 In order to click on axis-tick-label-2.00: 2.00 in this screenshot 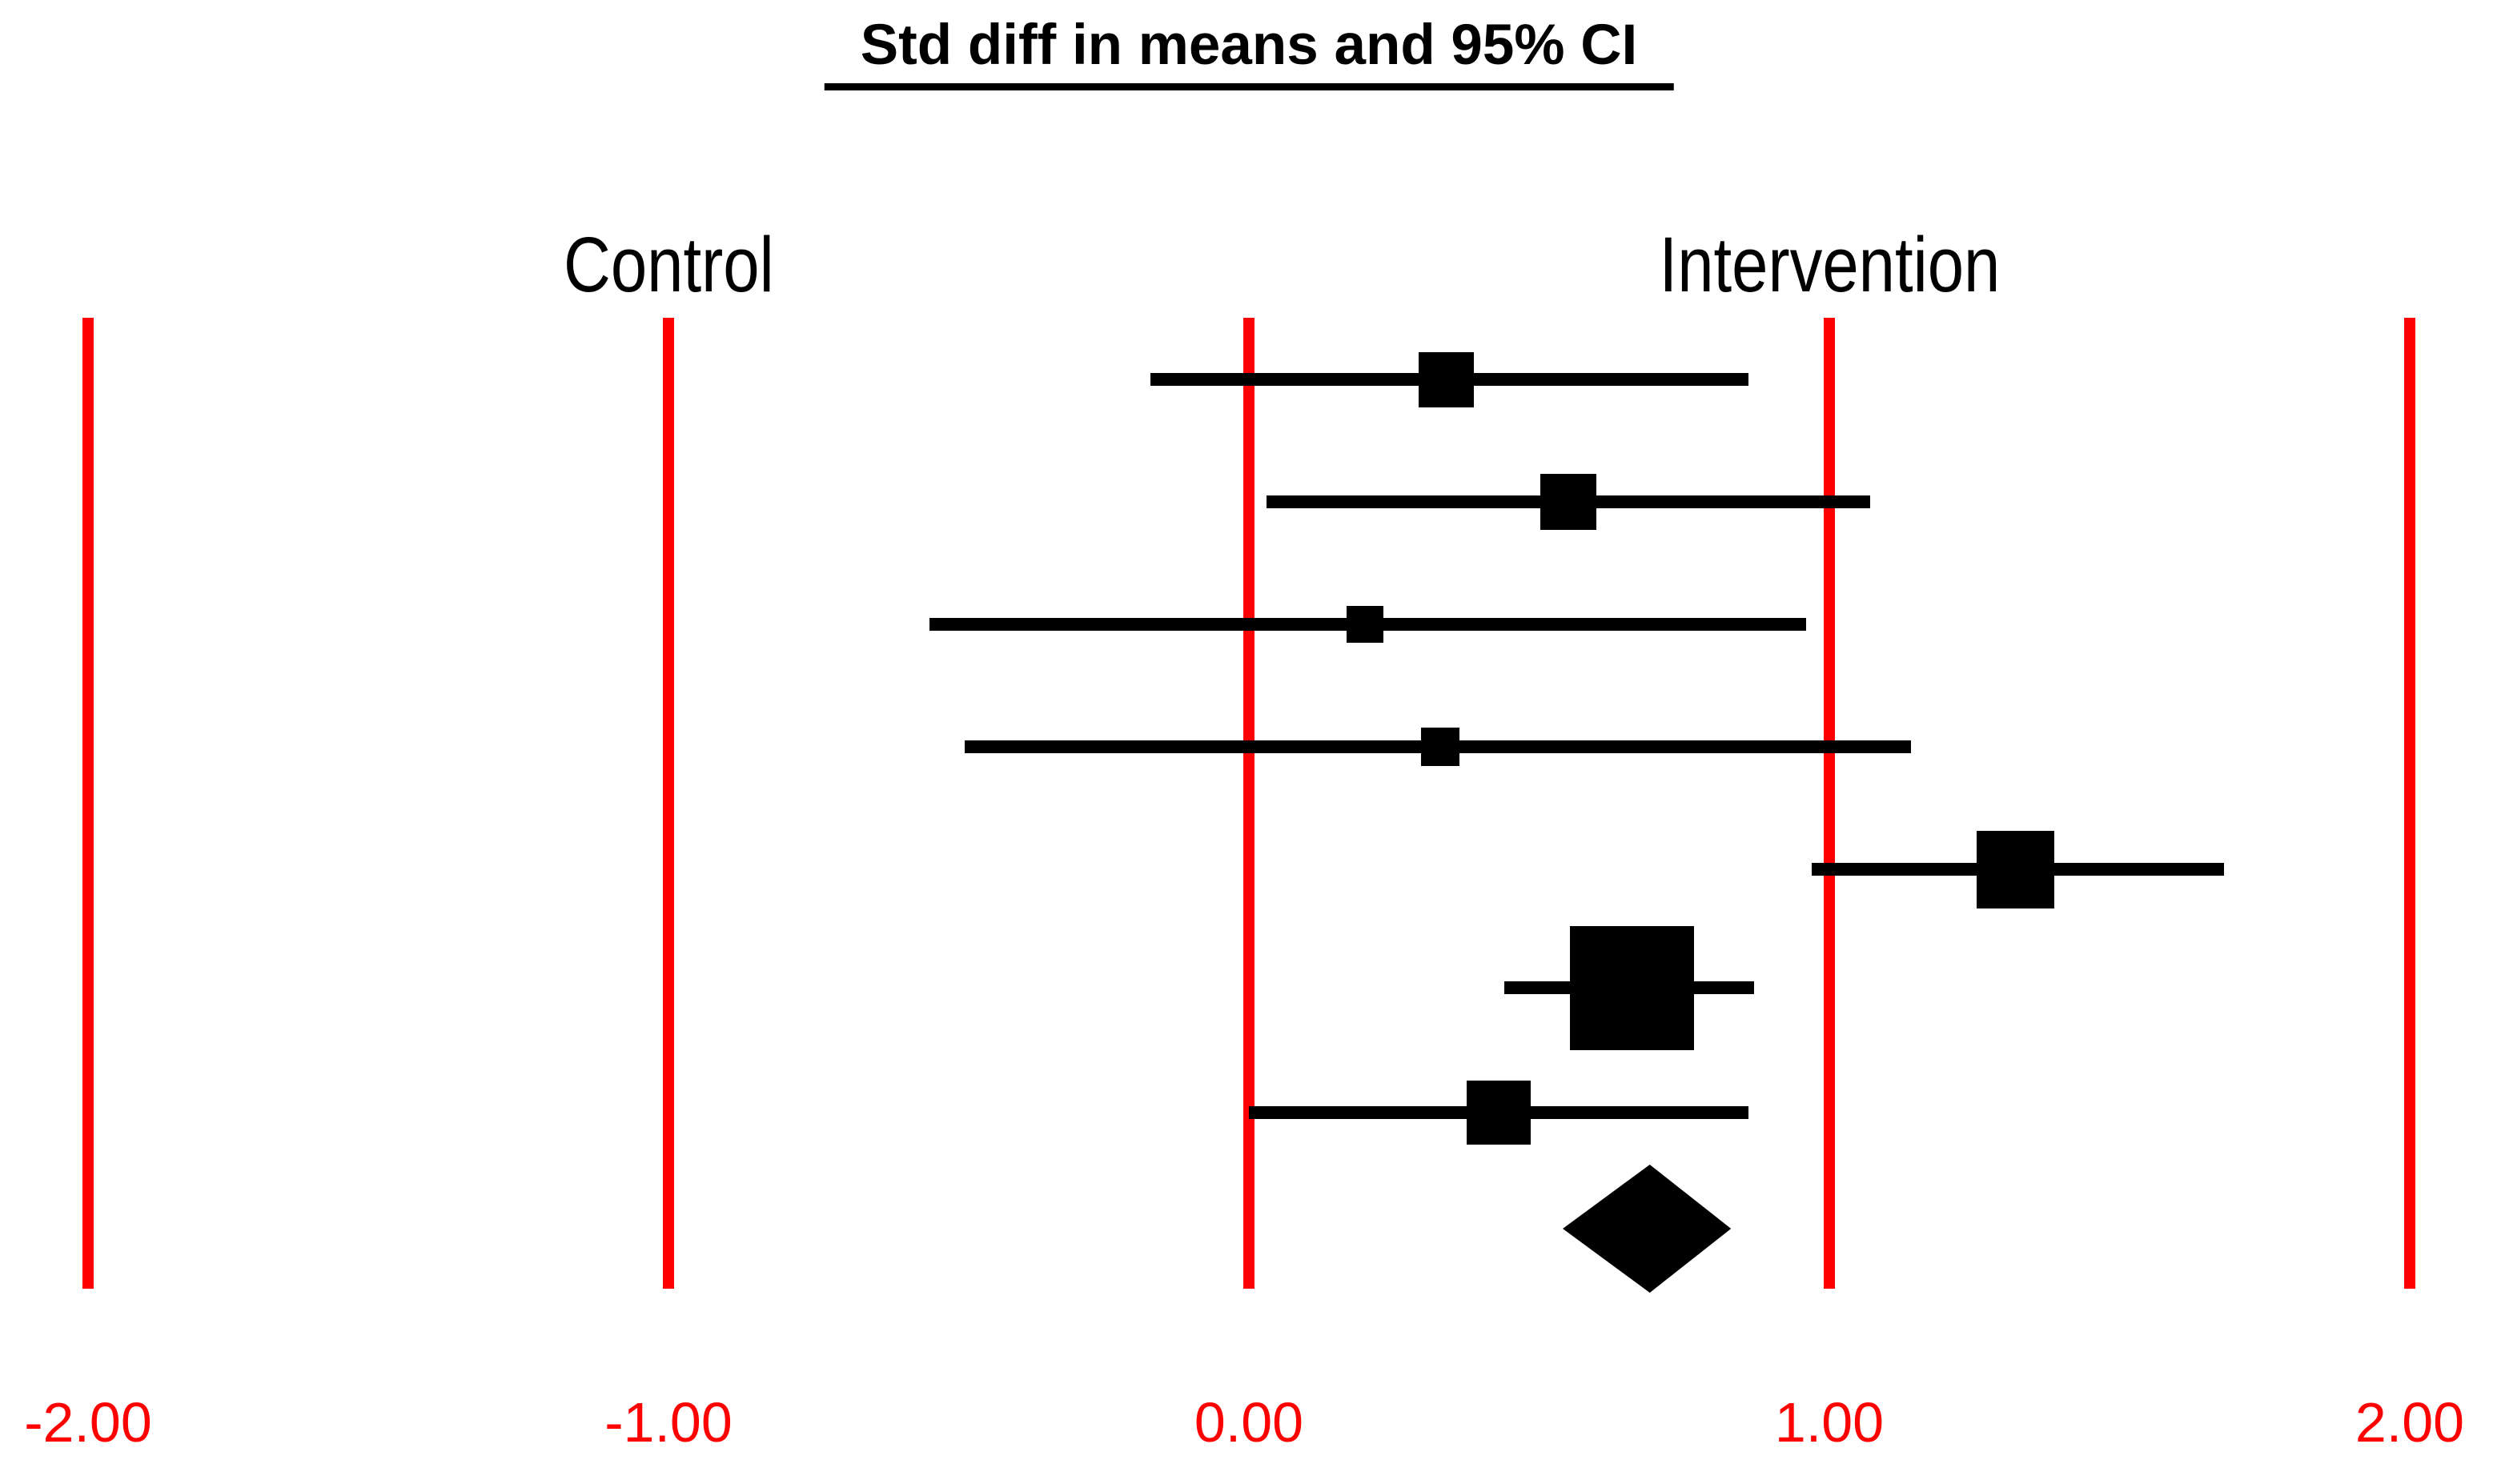, I will do `click(2409, 1422)`.